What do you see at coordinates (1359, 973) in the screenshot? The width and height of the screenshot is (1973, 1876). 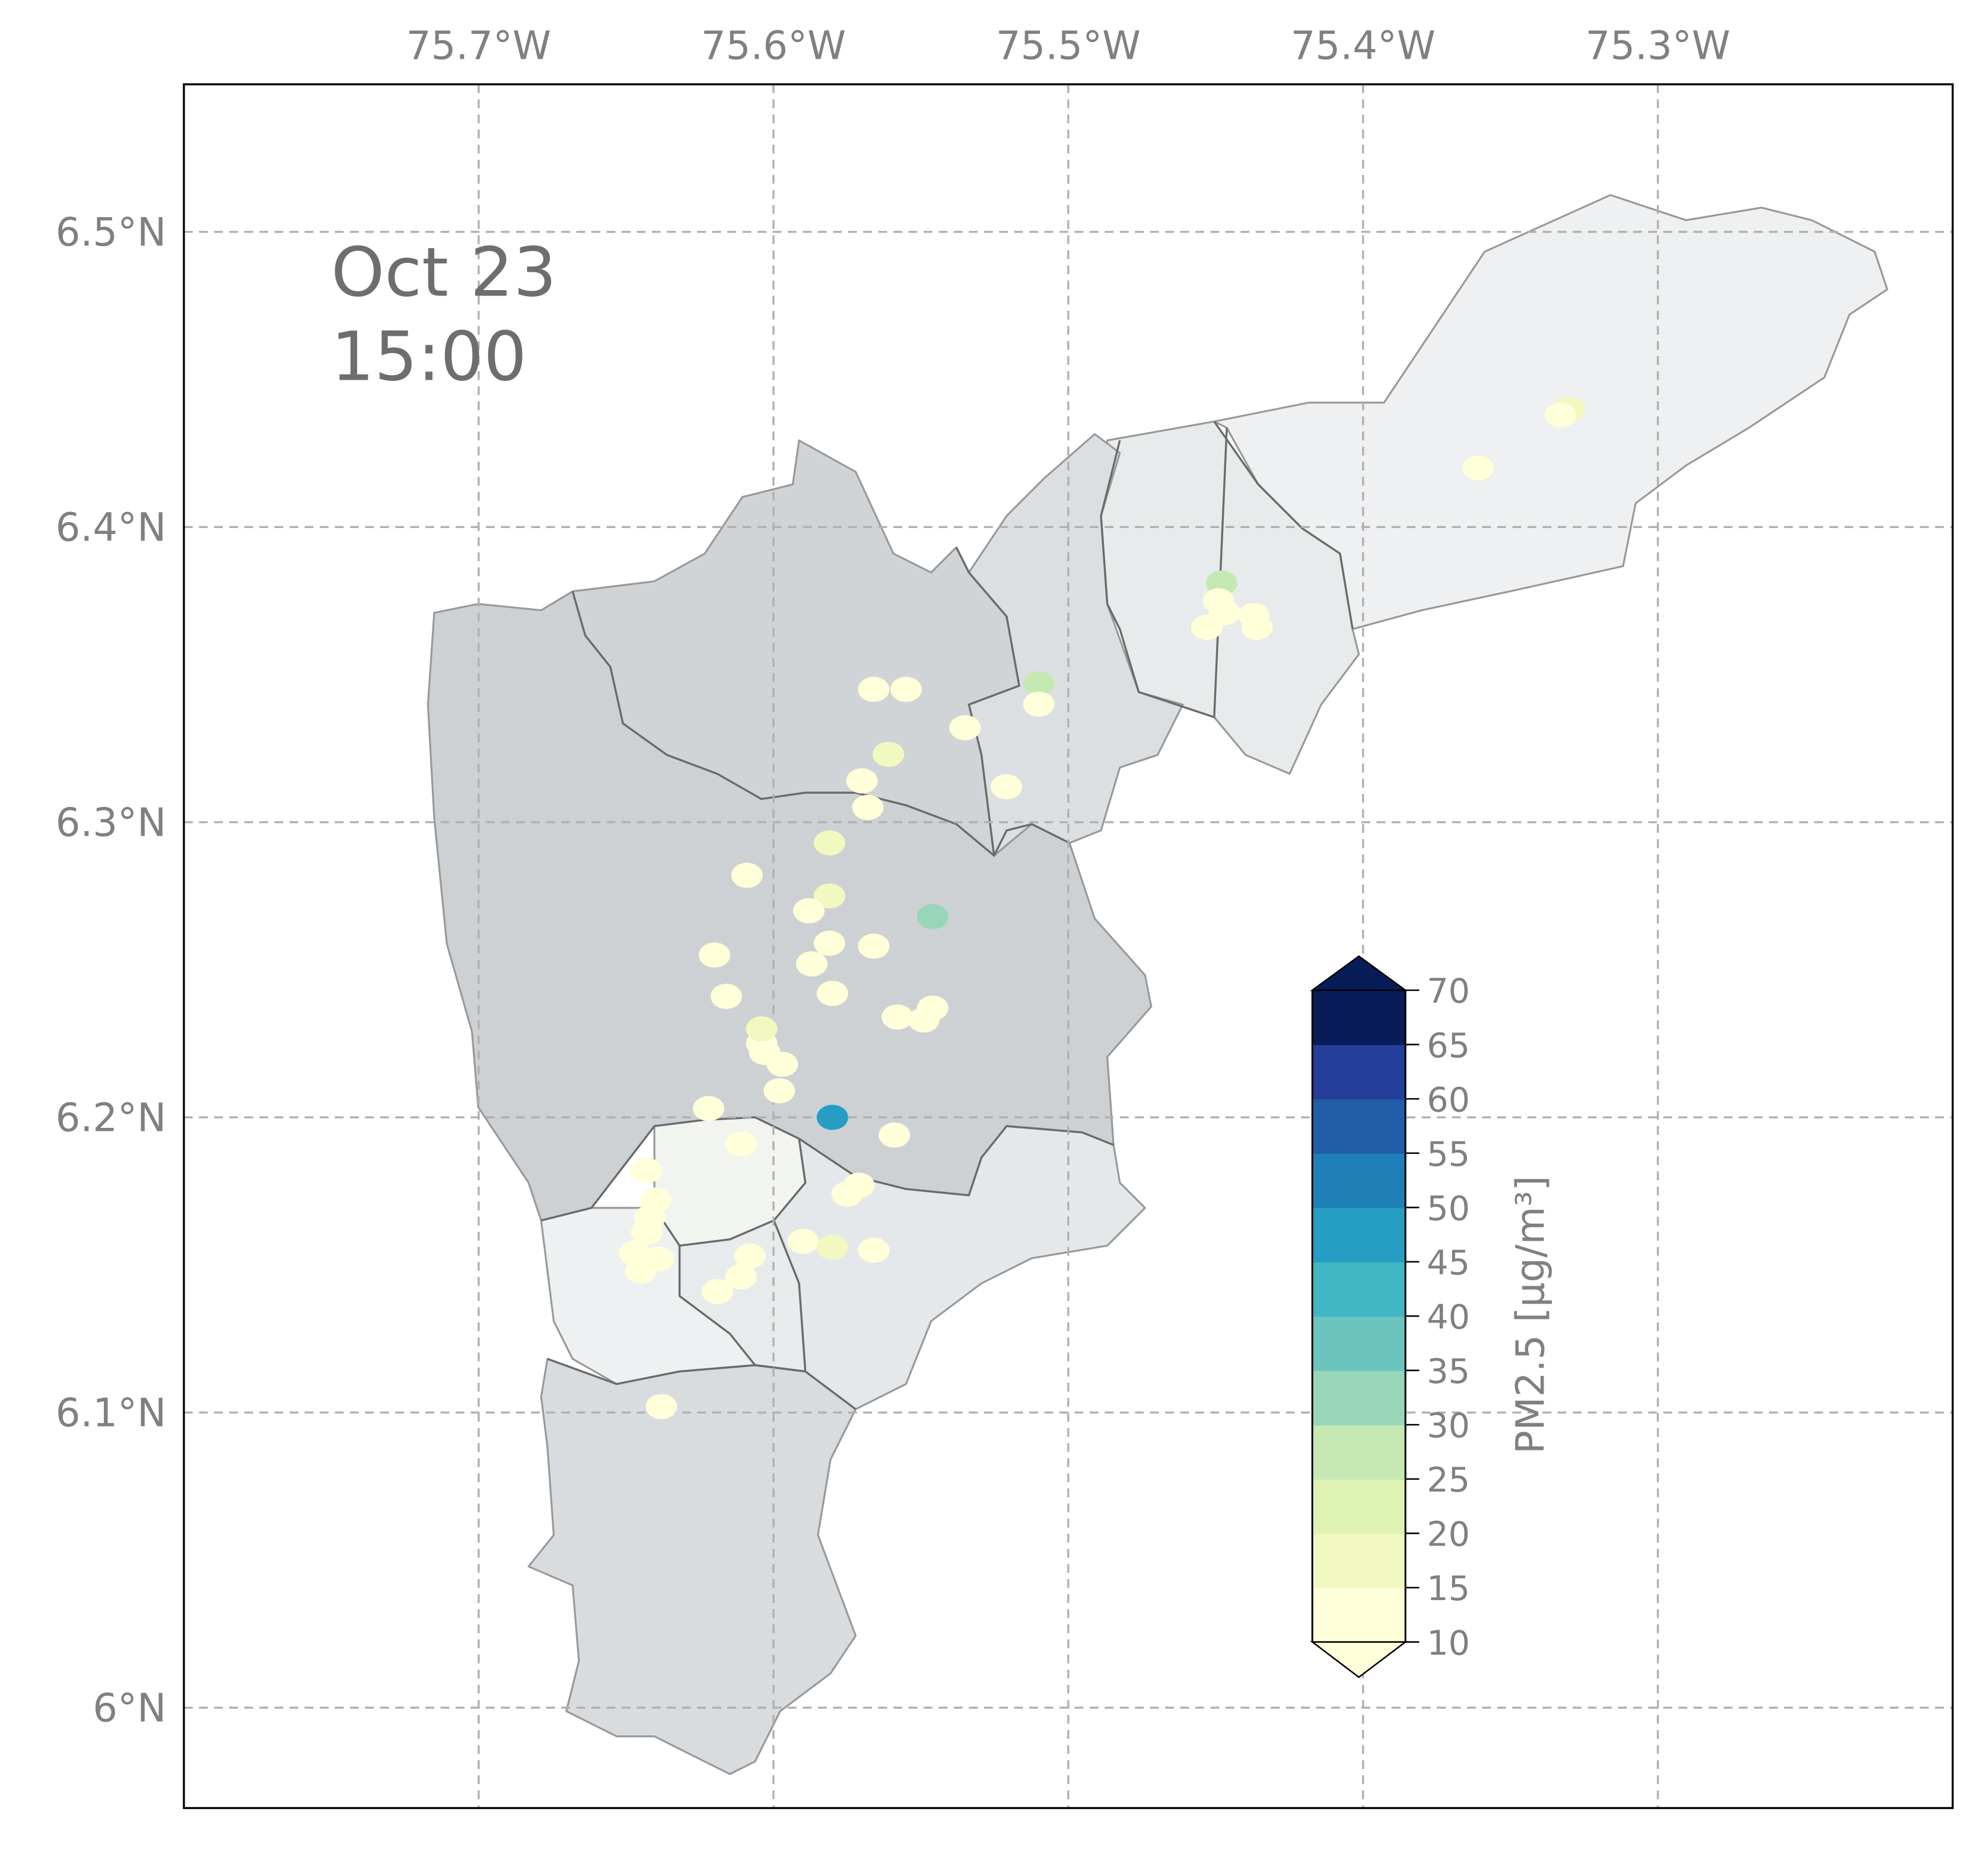 I see `colorbar-over-arrow` at bounding box center [1359, 973].